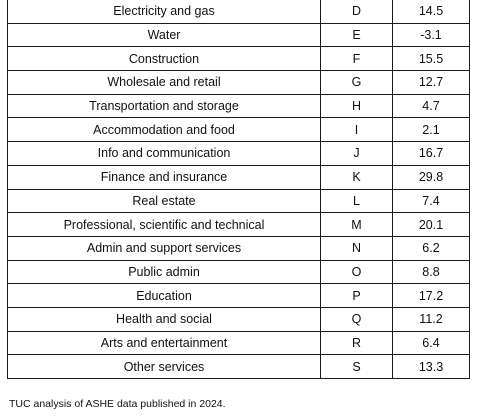 The width and height of the screenshot is (477, 417). I want to click on industry-code-cell: P, so click(356, 295).